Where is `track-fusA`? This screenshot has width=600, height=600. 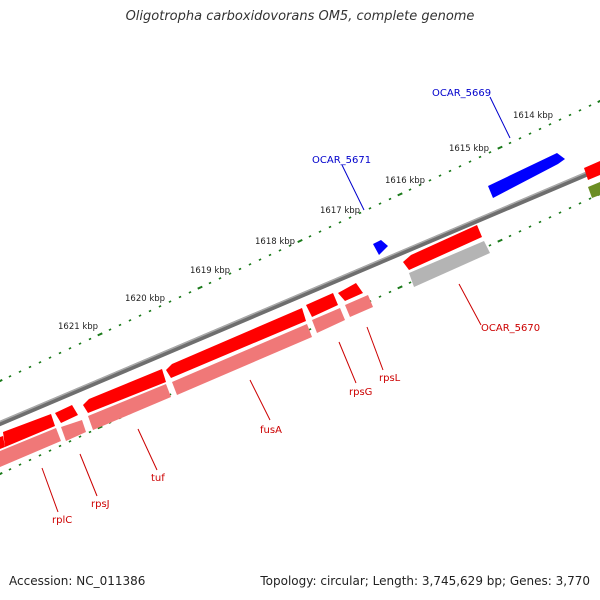 track-fusA is located at coordinates (242, 359).